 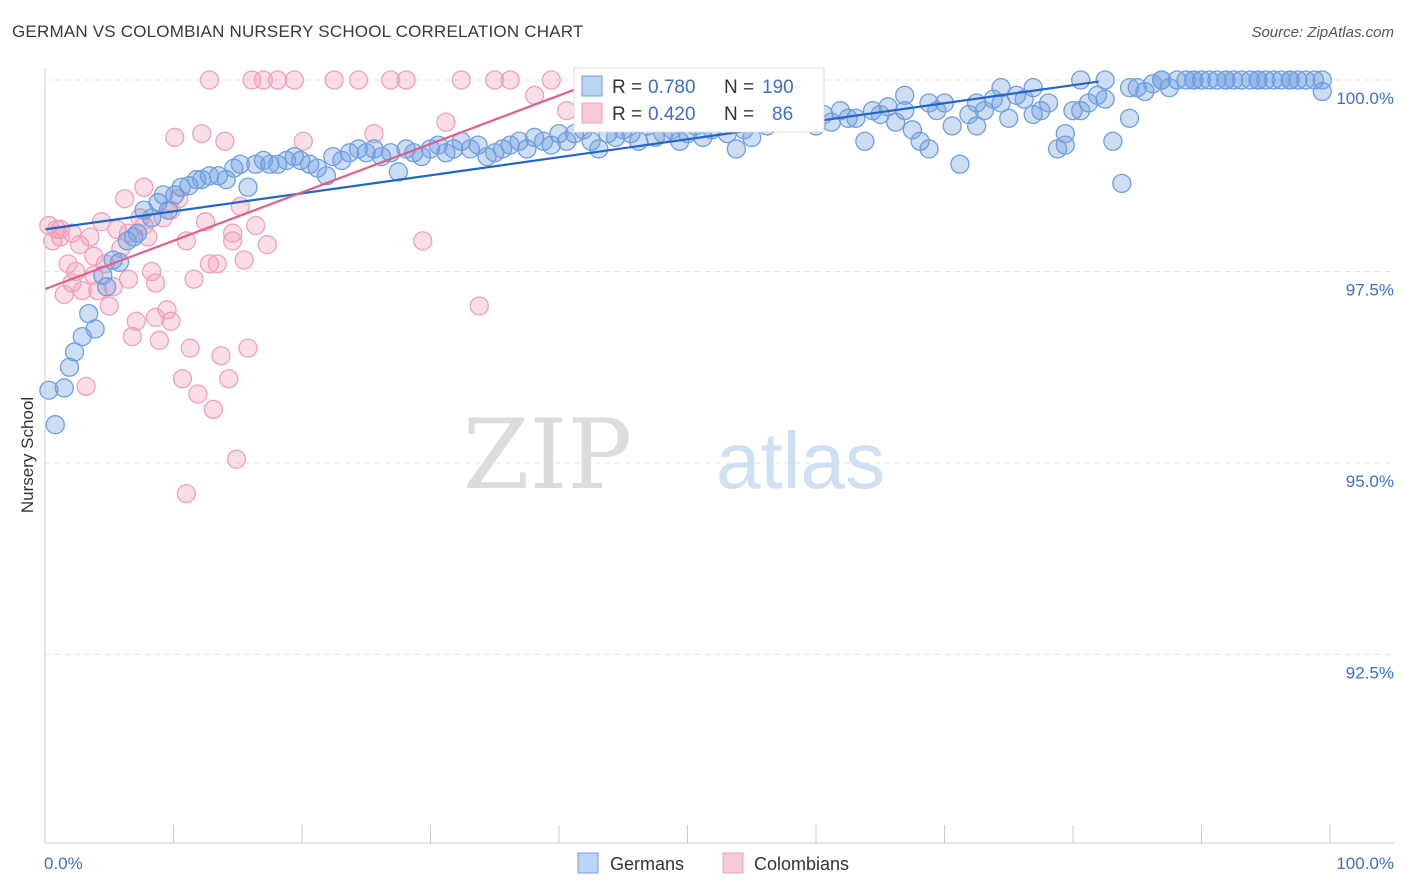 What do you see at coordinates (739, 87) in the screenshot?
I see `legend-n-label-germans: N =` at bounding box center [739, 87].